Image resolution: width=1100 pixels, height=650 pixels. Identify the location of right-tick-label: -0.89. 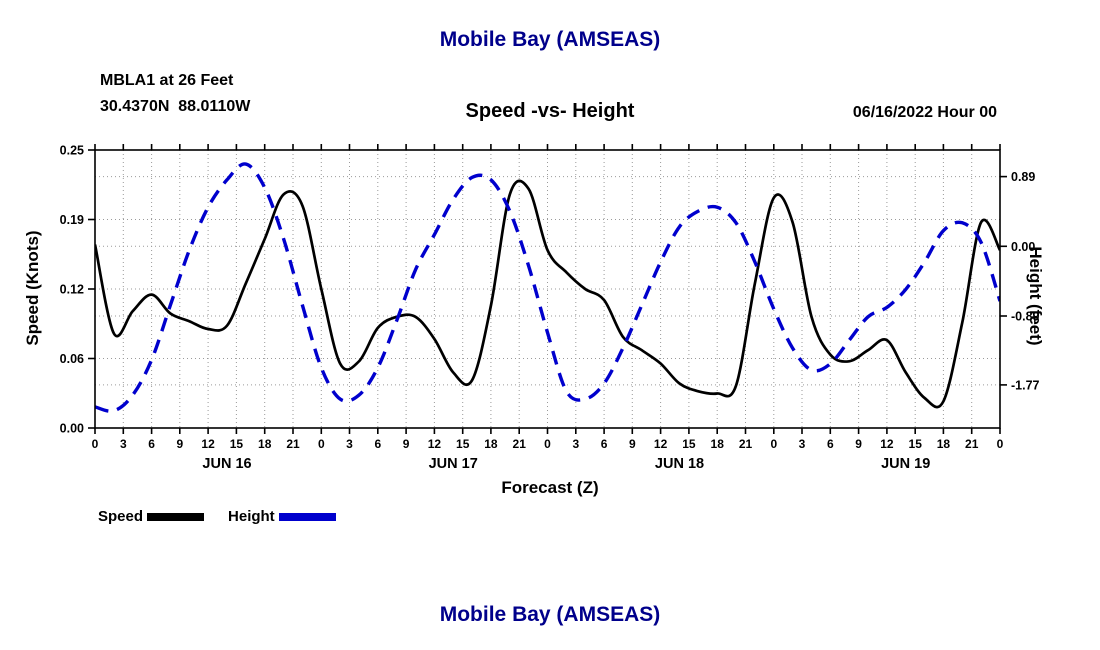
(1025, 317).